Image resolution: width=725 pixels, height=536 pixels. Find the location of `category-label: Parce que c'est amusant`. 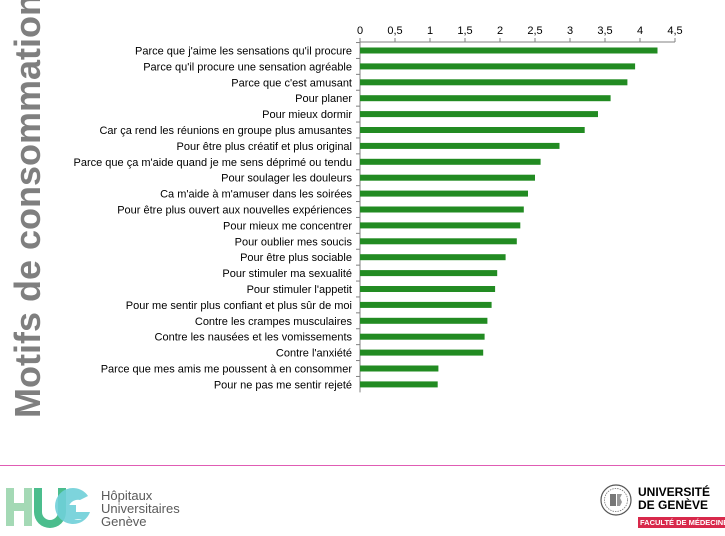

category-label: Parce que c'est amusant is located at coordinates (291, 83).